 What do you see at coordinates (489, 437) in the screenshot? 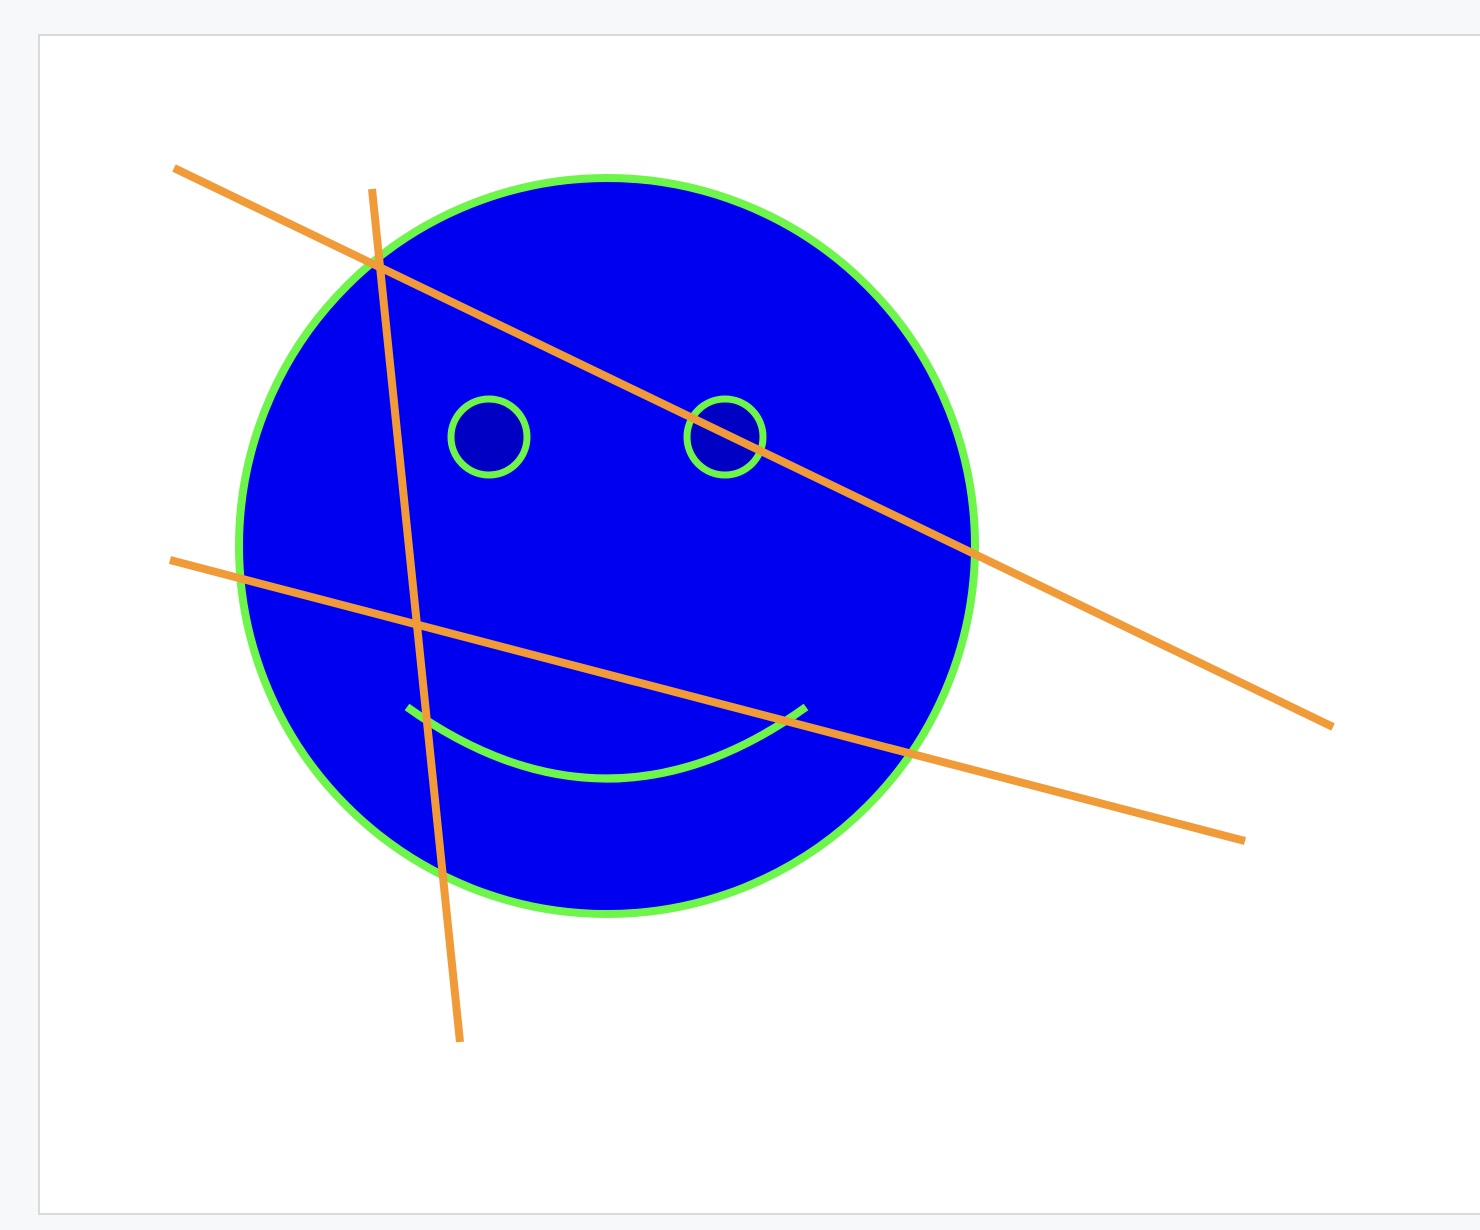
I see `left-eye` at bounding box center [489, 437].